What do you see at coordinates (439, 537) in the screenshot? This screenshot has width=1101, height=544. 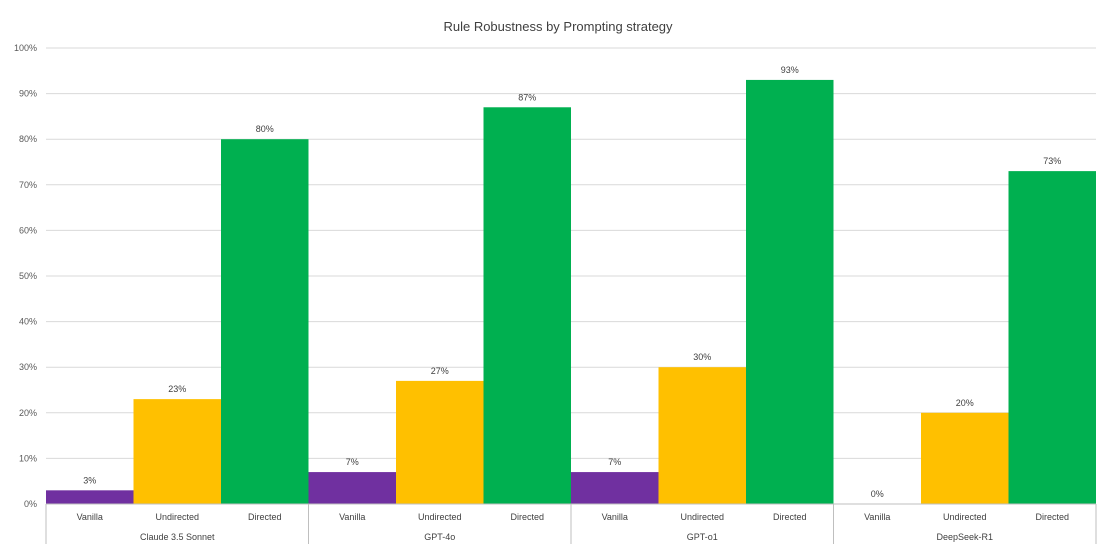 I see `x-group-label: GPT-4o` at bounding box center [439, 537].